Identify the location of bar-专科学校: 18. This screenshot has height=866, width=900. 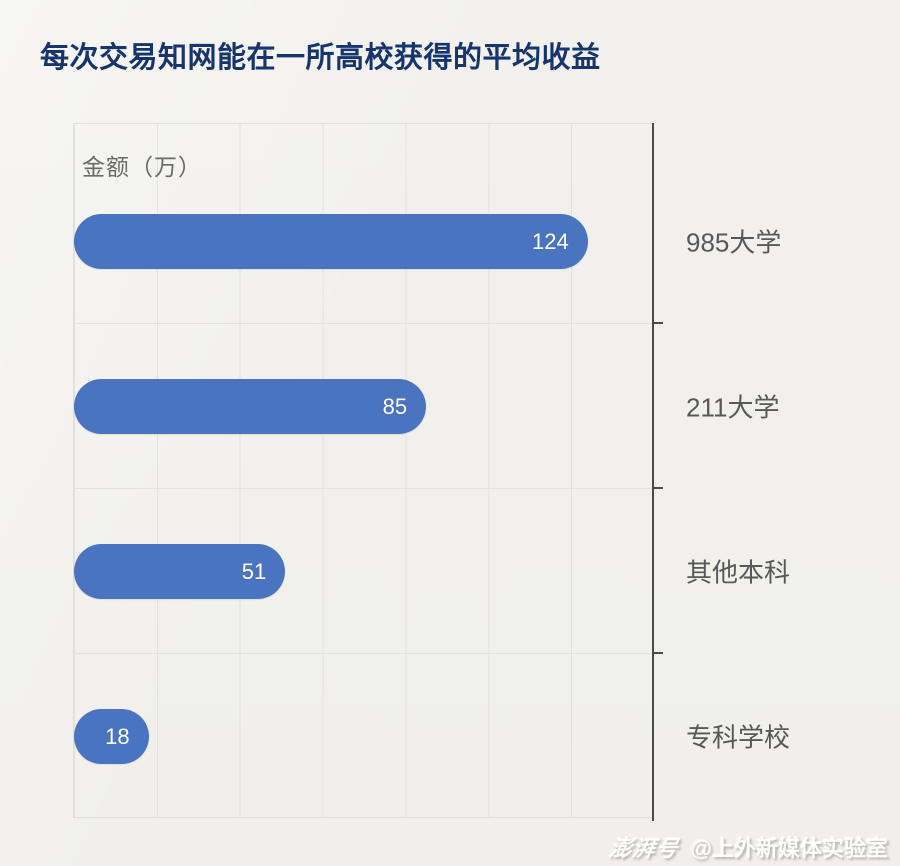
(111, 736).